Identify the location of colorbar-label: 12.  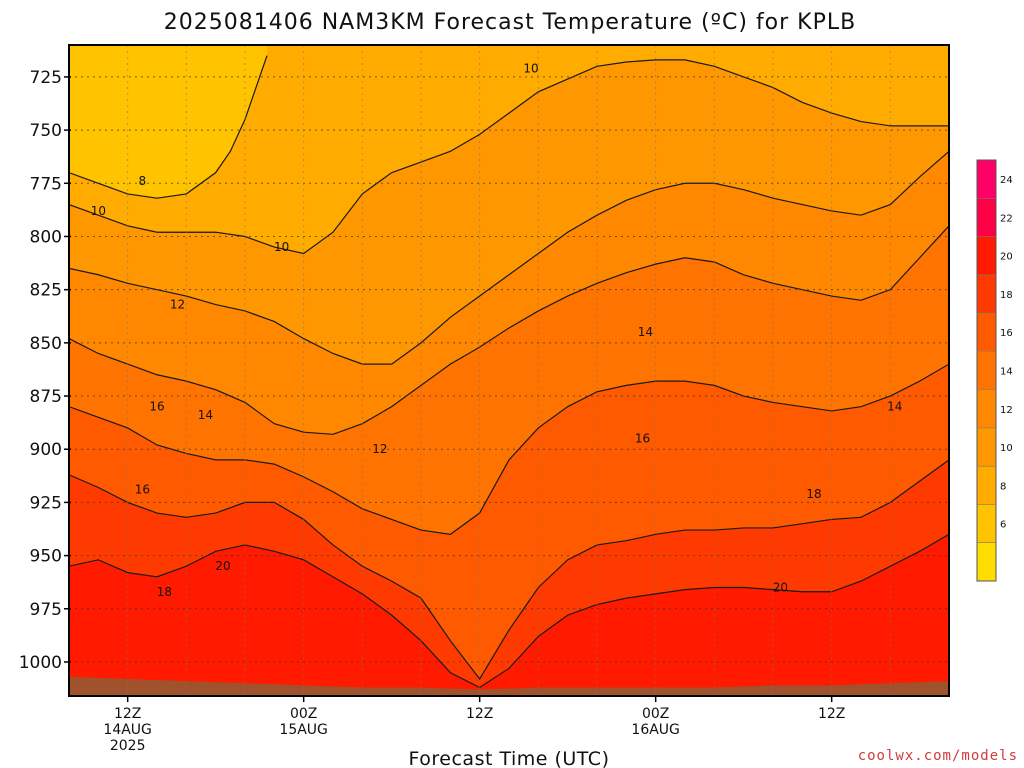
(1006, 410).